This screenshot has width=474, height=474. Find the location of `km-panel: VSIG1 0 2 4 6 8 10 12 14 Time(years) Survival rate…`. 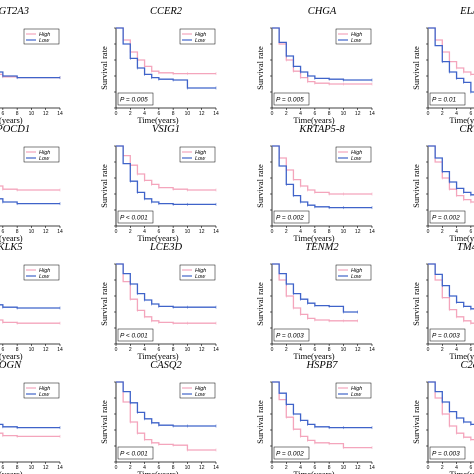

km-panel: VSIG1 0 2 4 6 8 10 12 14 Time(years) Survival rate… is located at coordinates (159, 183).